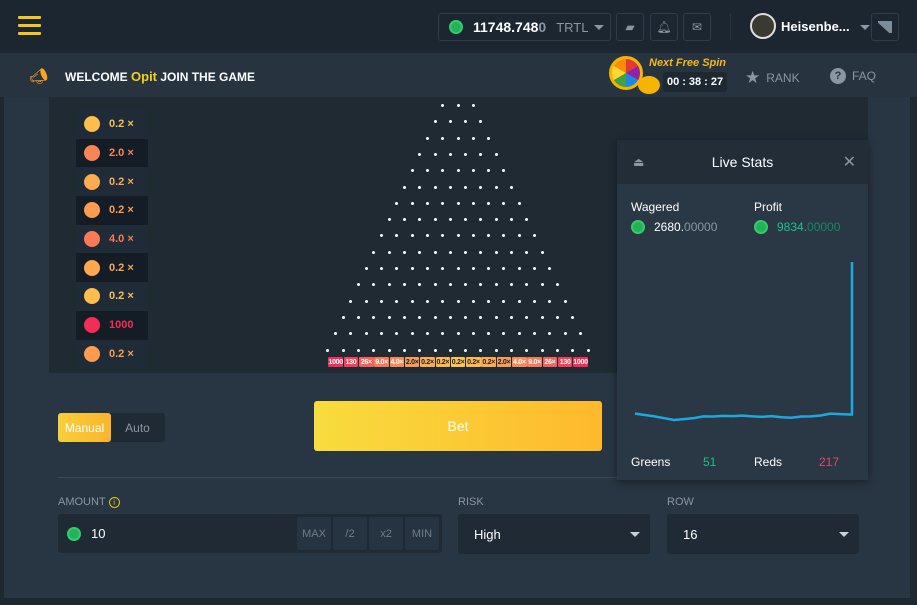 This screenshot has width=917, height=605. I want to click on chat-toggle-button, so click(885, 27).